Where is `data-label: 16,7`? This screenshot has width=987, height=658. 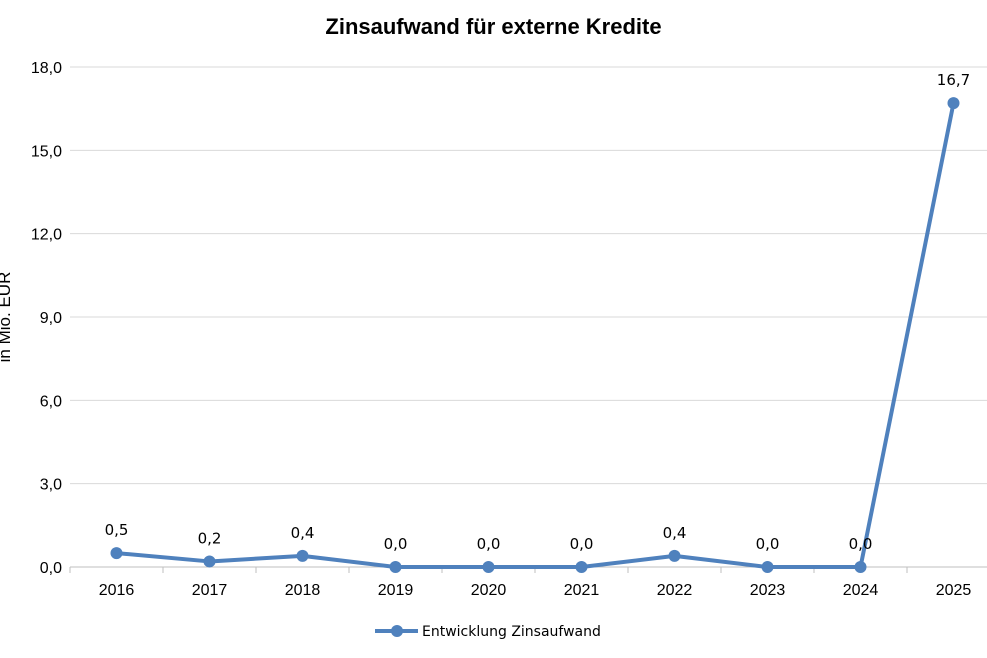 data-label: 16,7 is located at coordinates (953, 80).